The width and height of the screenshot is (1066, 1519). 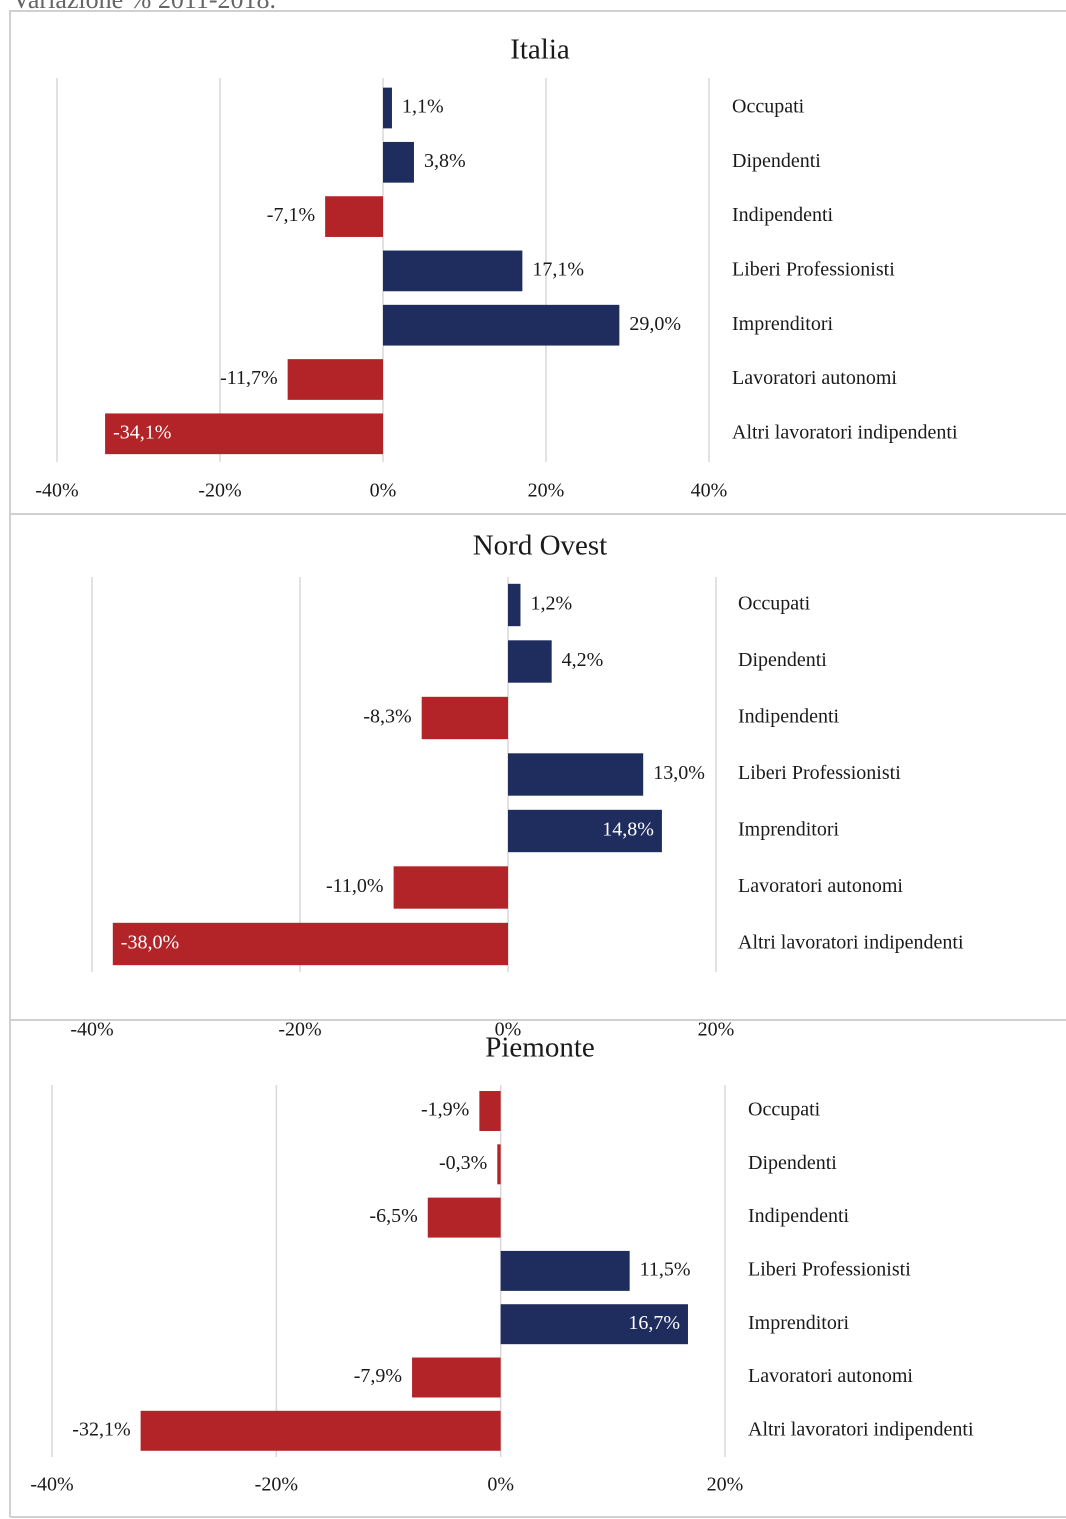 I want to click on value-label: -34,1%, so click(x=142, y=432).